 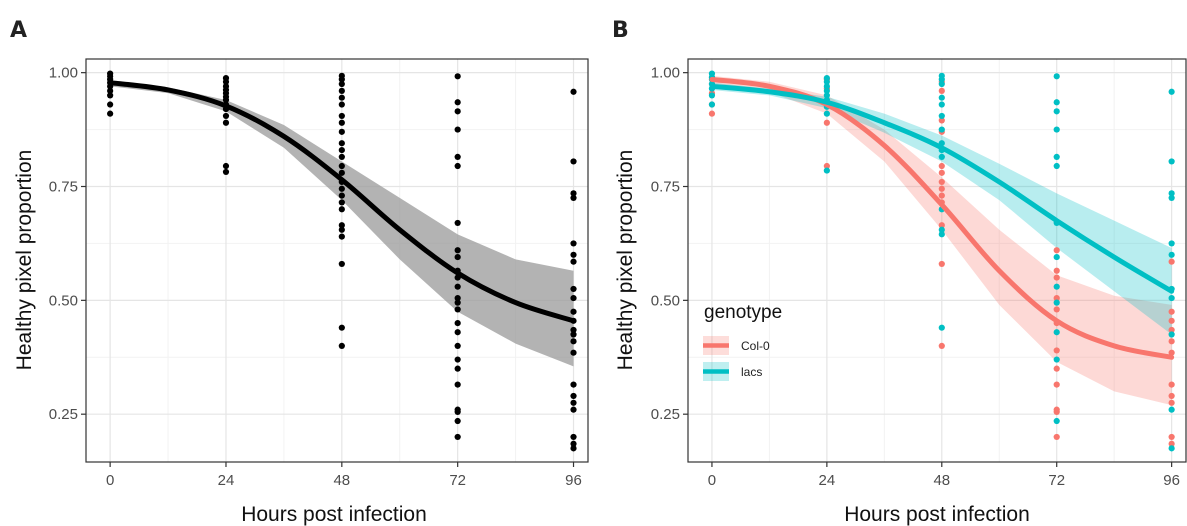 What do you see at coordinates (620, 30) in the screenshot?
I see `panel-b-letter: B` at bounding box center [620, 30].